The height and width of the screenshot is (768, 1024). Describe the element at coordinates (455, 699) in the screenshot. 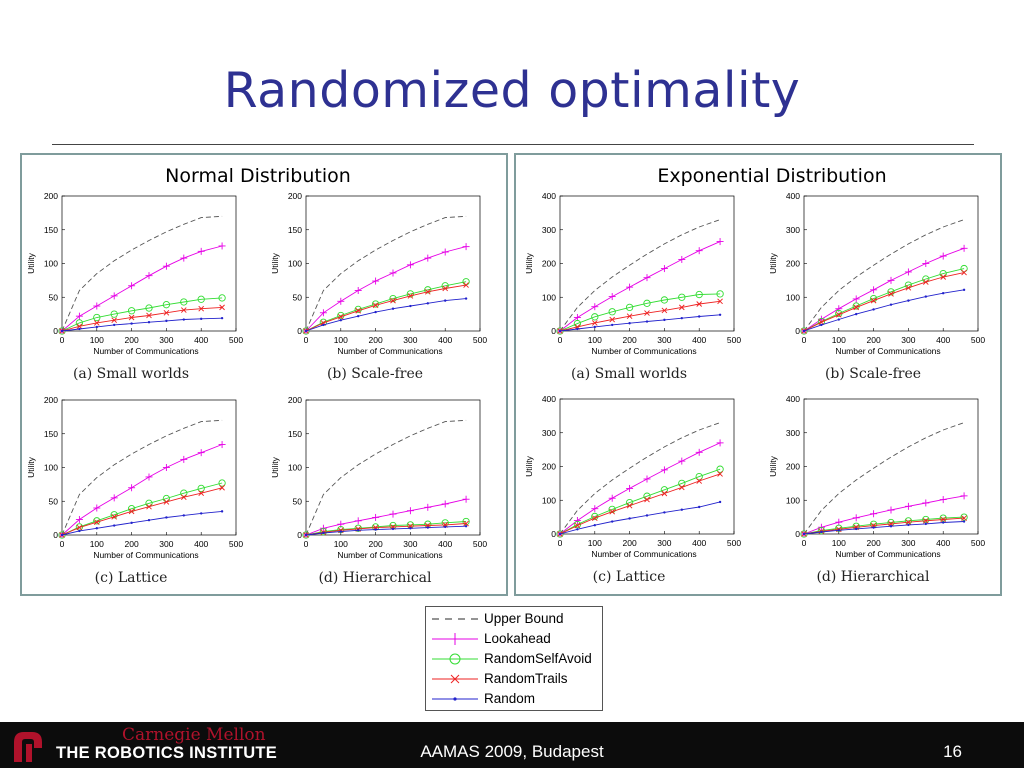

I see `legend-swatch` at that location.